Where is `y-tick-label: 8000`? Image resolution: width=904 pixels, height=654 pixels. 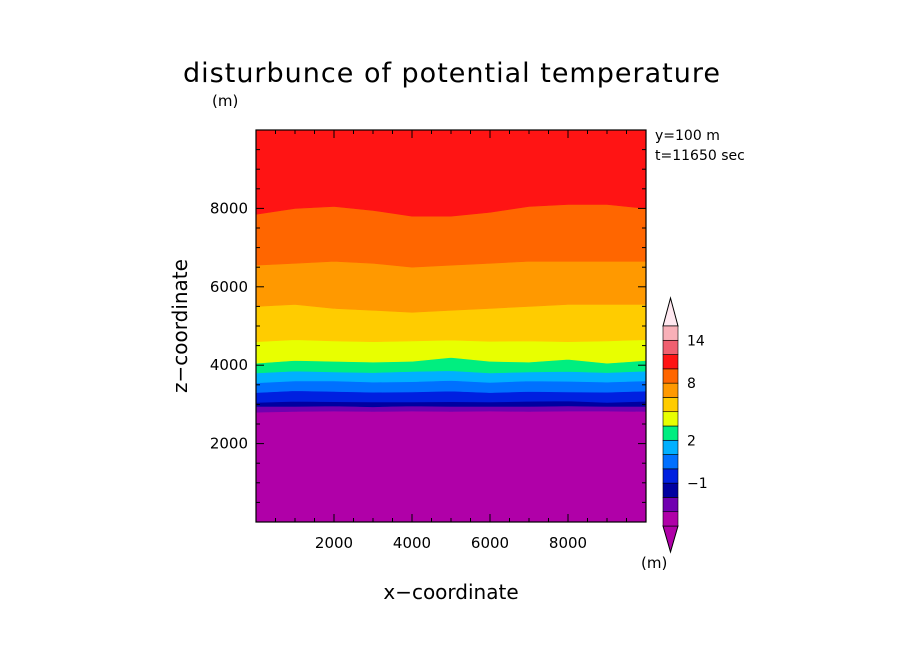
y-tick-label: 8000 is located at coordinates (229, 208).